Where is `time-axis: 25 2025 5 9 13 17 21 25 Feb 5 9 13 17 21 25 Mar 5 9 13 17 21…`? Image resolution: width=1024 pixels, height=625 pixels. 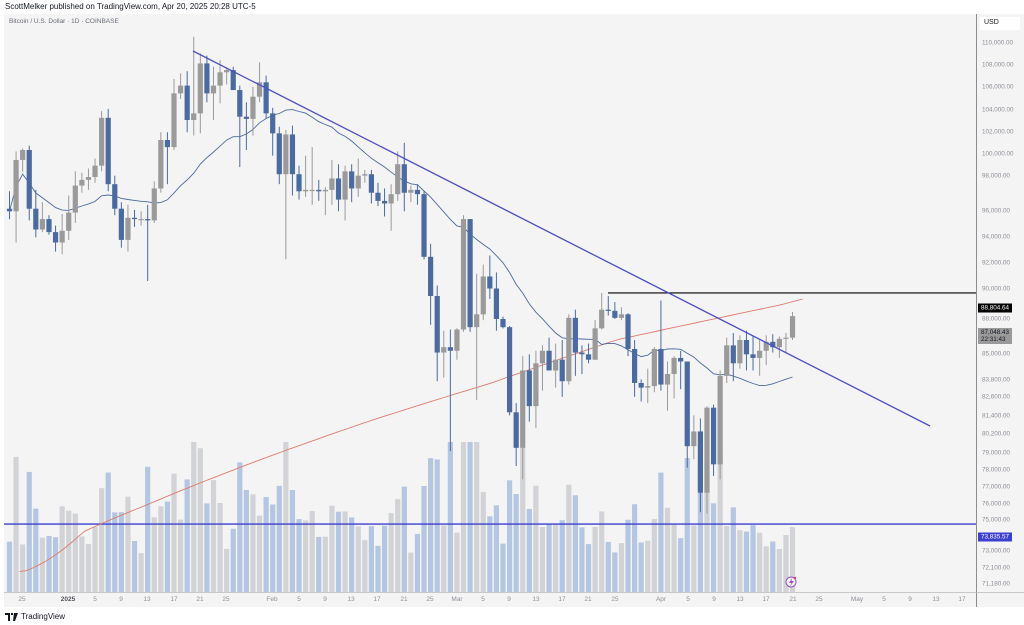
time-axis: 25 2025 5 9 13 17 21 25 Feb 5 9 13 17 21 25 Mar 5 9 13 17 21… is located at coordinates (490, 599).